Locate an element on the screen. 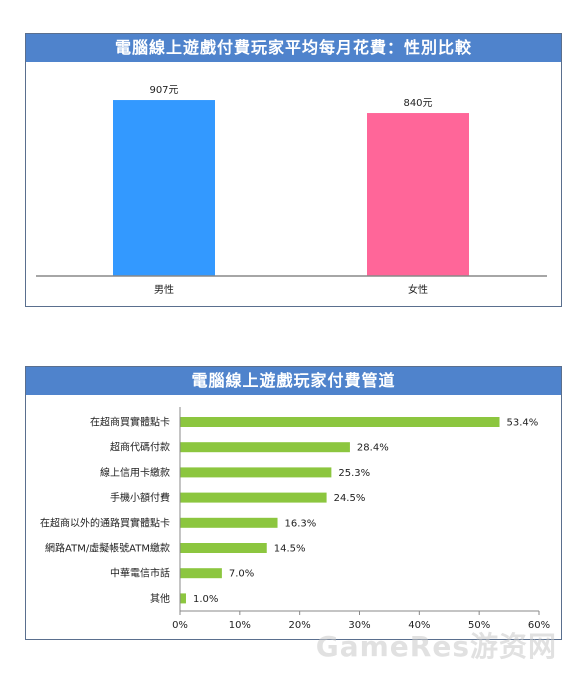  data-label: 14.5% is located at coordinates (290, 549).